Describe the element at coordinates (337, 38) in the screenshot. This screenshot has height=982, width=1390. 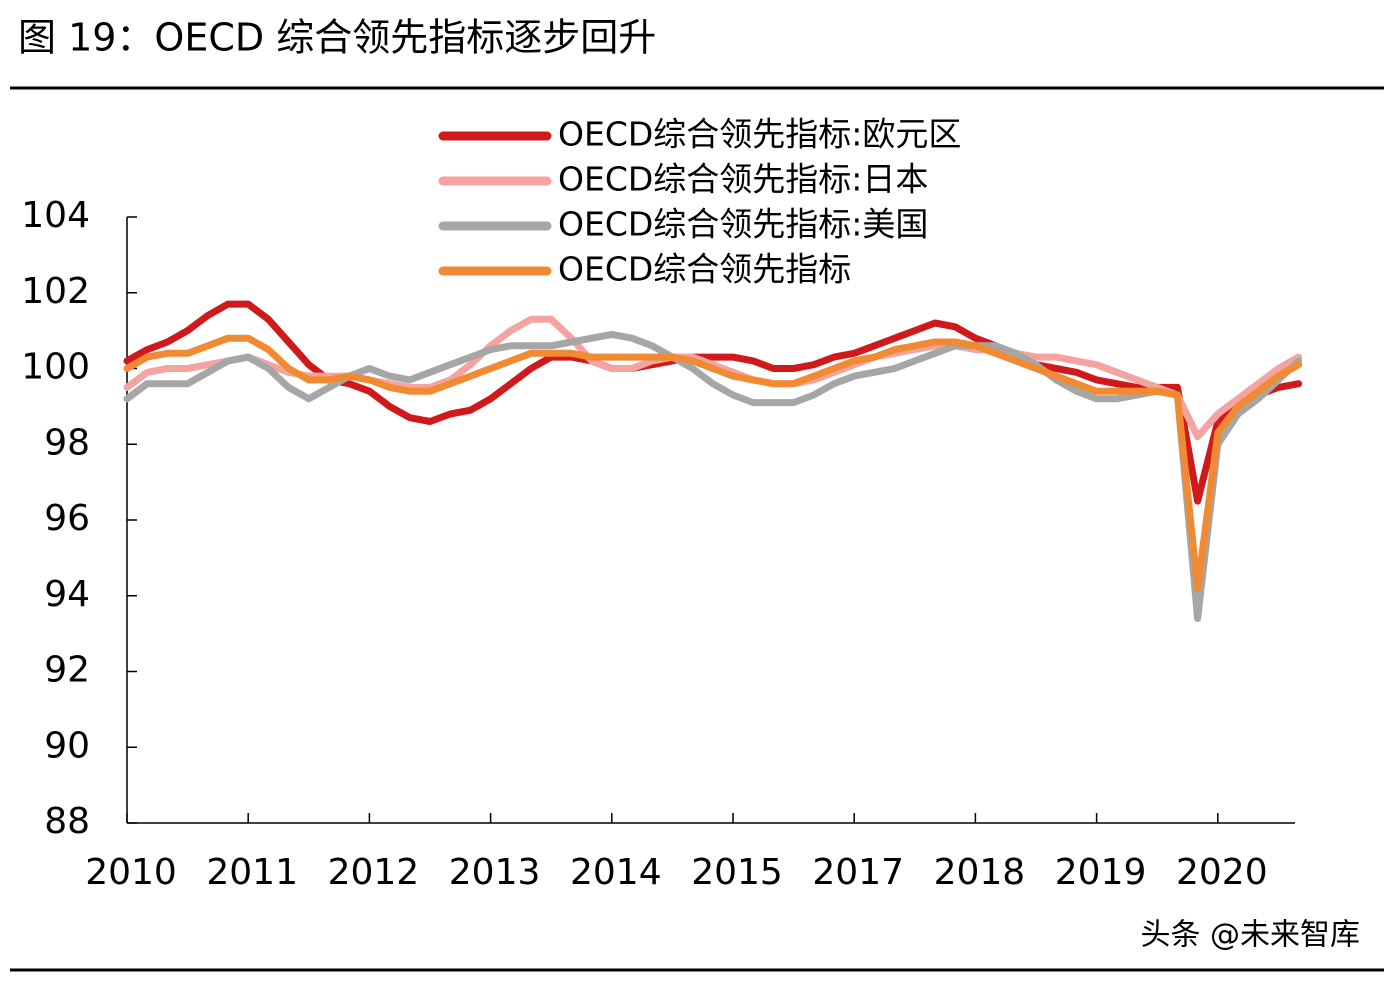
I see `chart-title: 图 19：OECD 综合领先指标逐步回升` at that location.